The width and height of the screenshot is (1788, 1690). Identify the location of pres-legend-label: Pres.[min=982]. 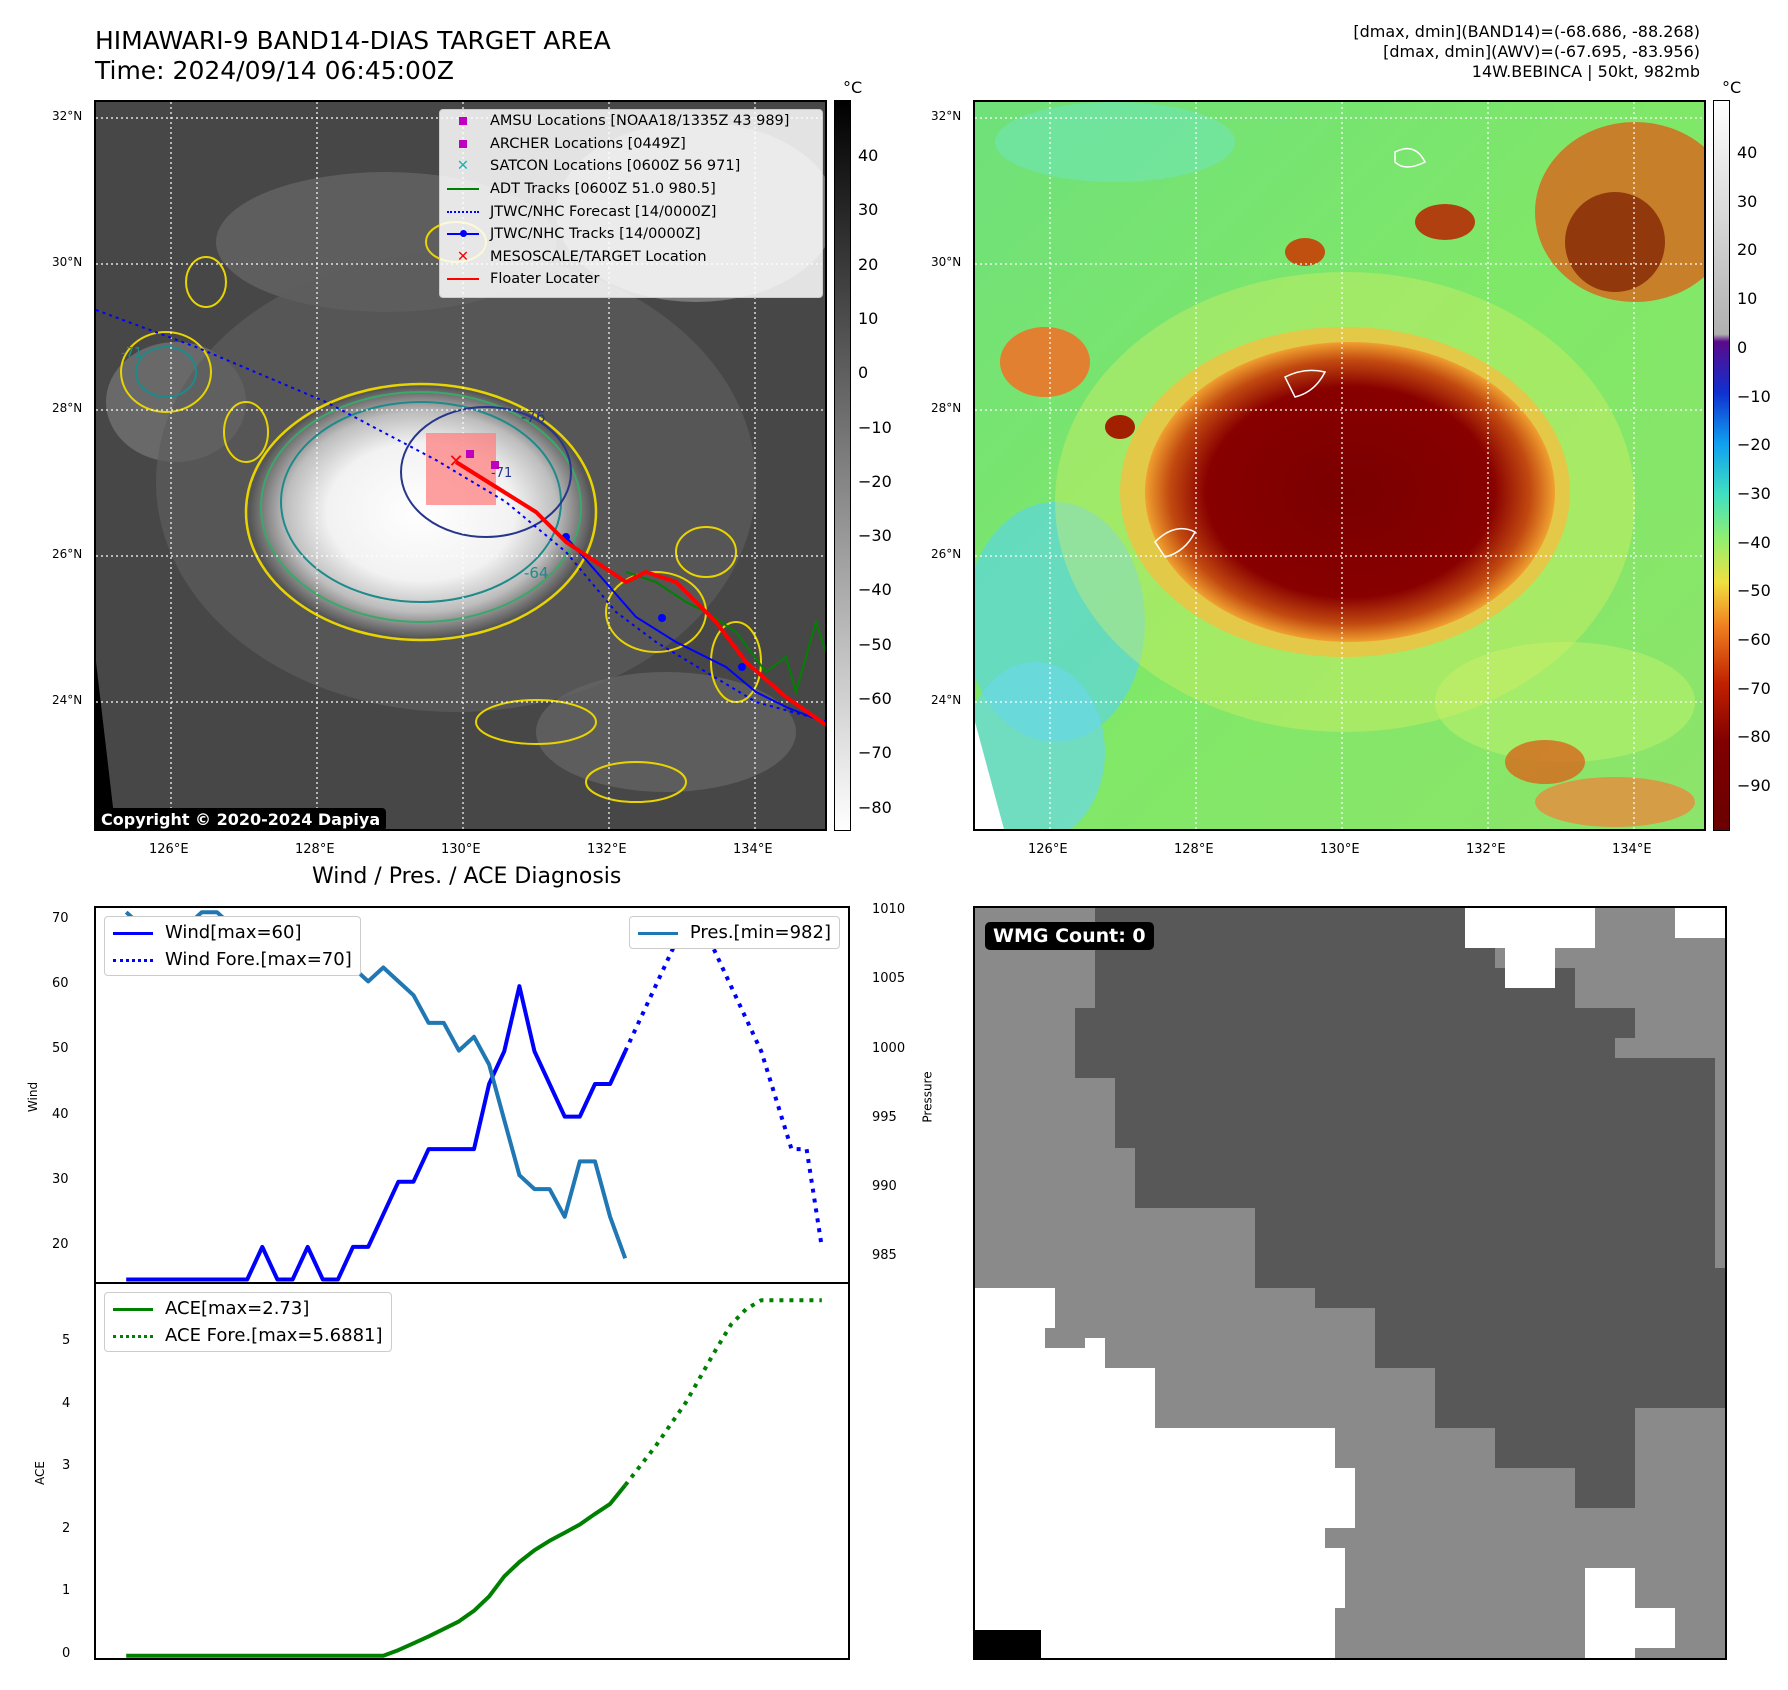
(760, 932).